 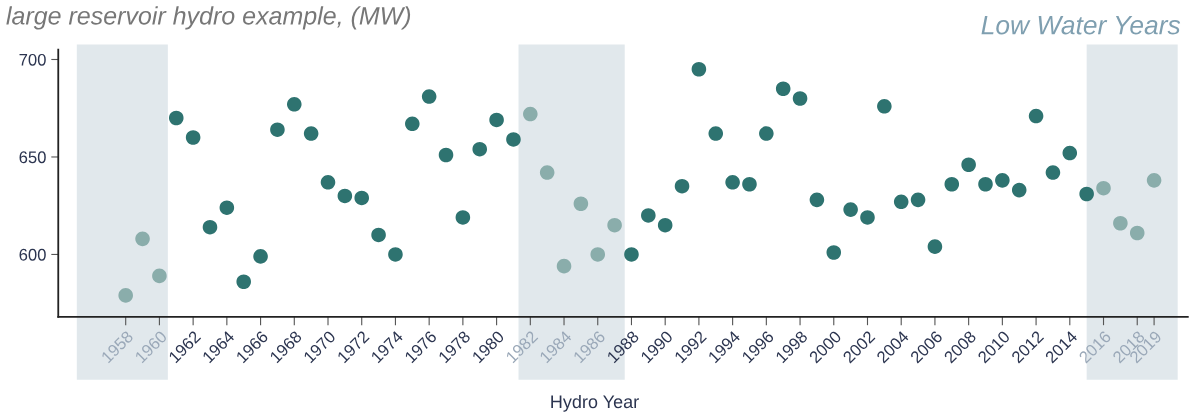 I want to click on text: Low Water Years, so click(x=1081, y=25).